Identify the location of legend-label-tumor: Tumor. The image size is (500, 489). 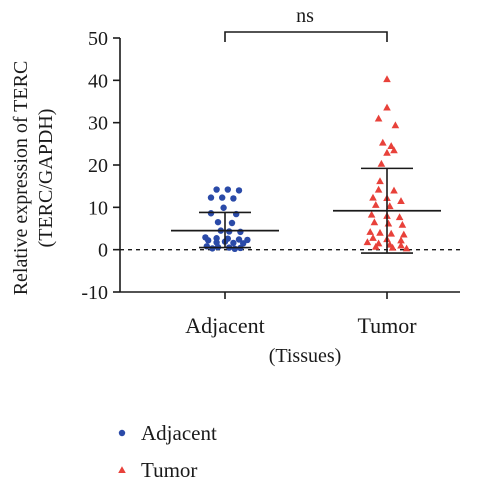
(169, 470).